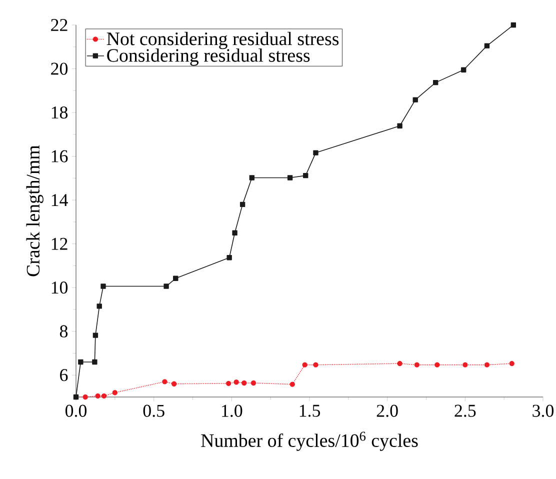  What do you see at coordinates (543, 410) in the screenshot?
I see `x-tick-label: 3.0` at bounding box center [543, 410].